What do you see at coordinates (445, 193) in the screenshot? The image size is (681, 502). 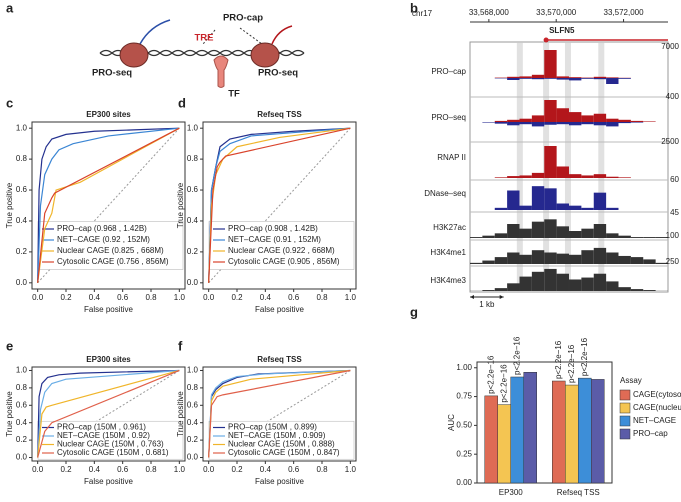 I see `track-name: DNase–seq` at bounding box center [445, 193].